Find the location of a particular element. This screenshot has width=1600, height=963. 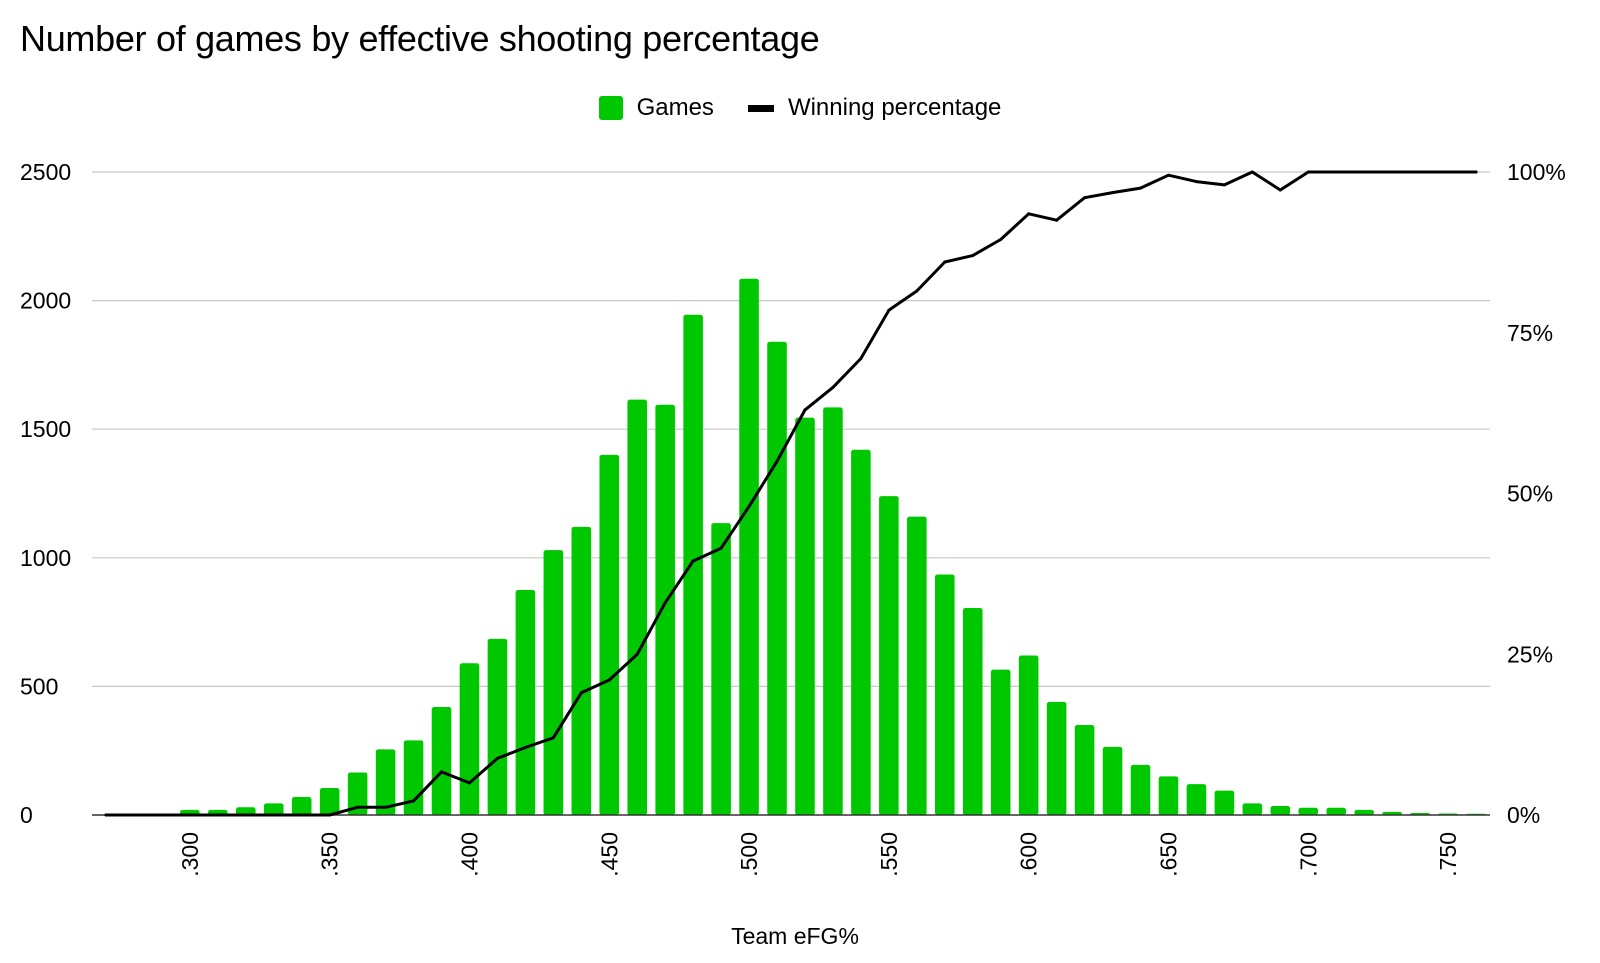

y-axis-right-ticks: 0% 25% 50% 75% 100% is located at coordinates (1536, 493).